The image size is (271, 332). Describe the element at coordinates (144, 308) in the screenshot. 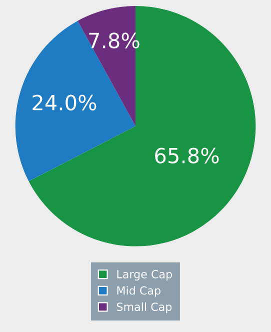

I see `legend-label: Small Cap` at that location.